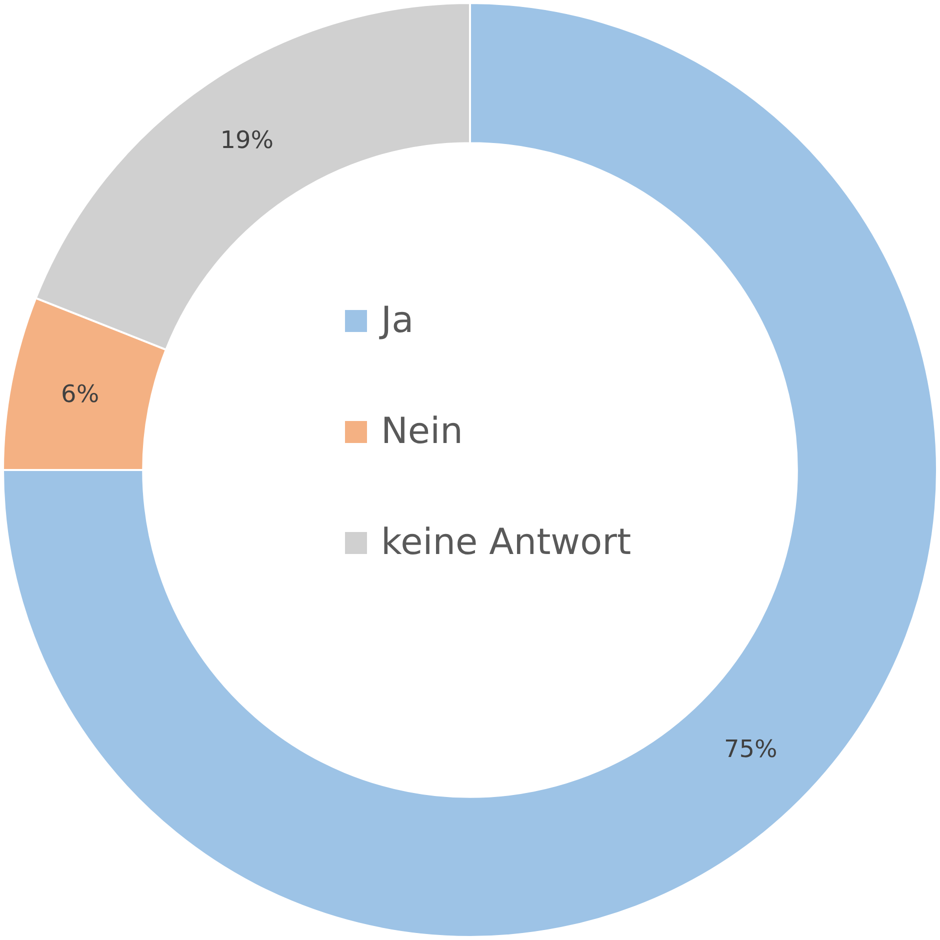  Describe the element at coordinates (397, 320) in the screenshot. I see `legend-label: Ja` at that location.